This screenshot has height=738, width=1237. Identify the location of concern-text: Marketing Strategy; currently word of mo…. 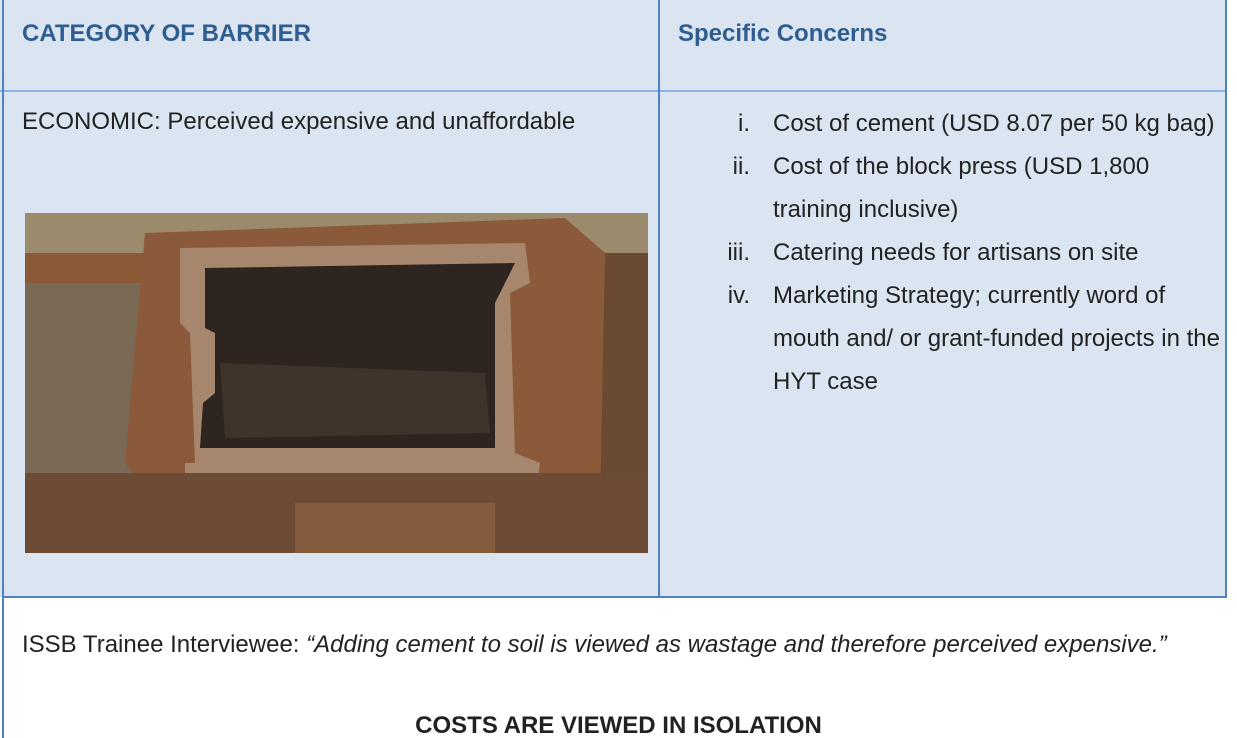
(996, 338).